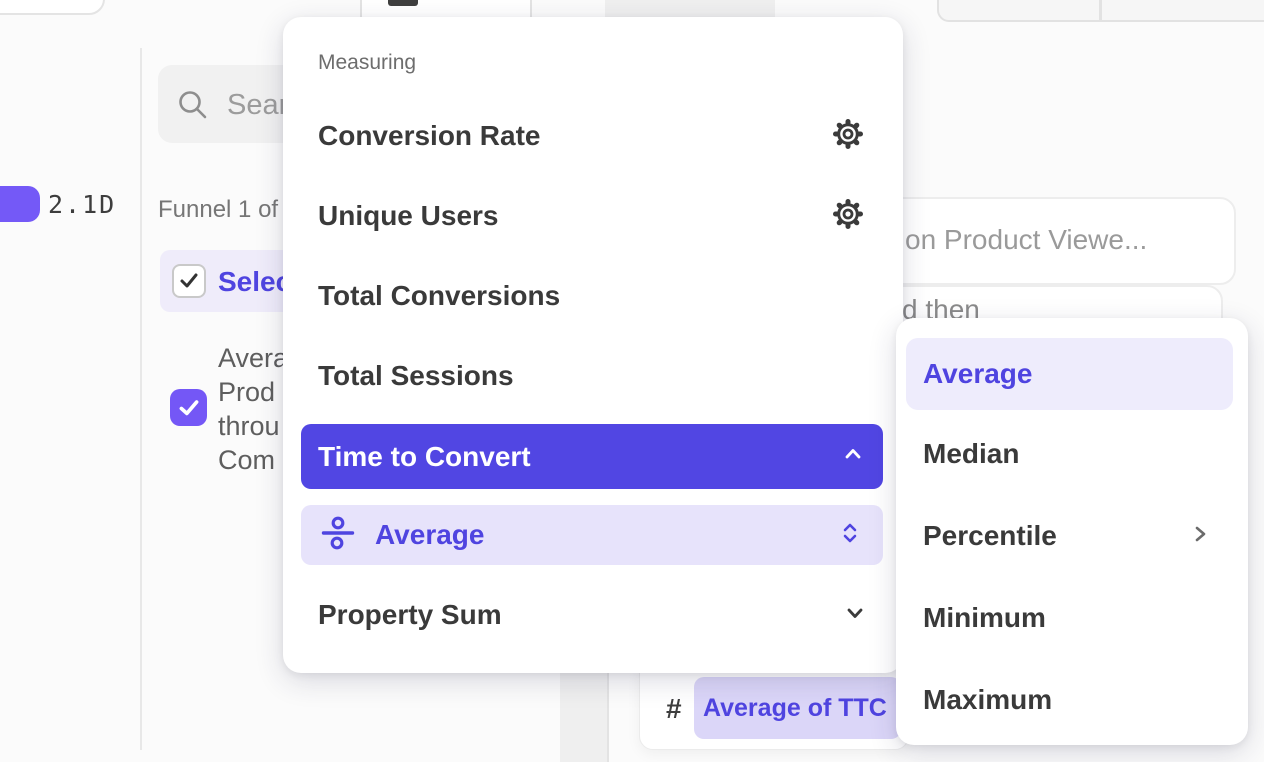 The image size is (1264, 762). What do you see at coordinates (188, 407) in the screenshot?
I see `step-checkbox-checked` at bounding box center [188, 407].